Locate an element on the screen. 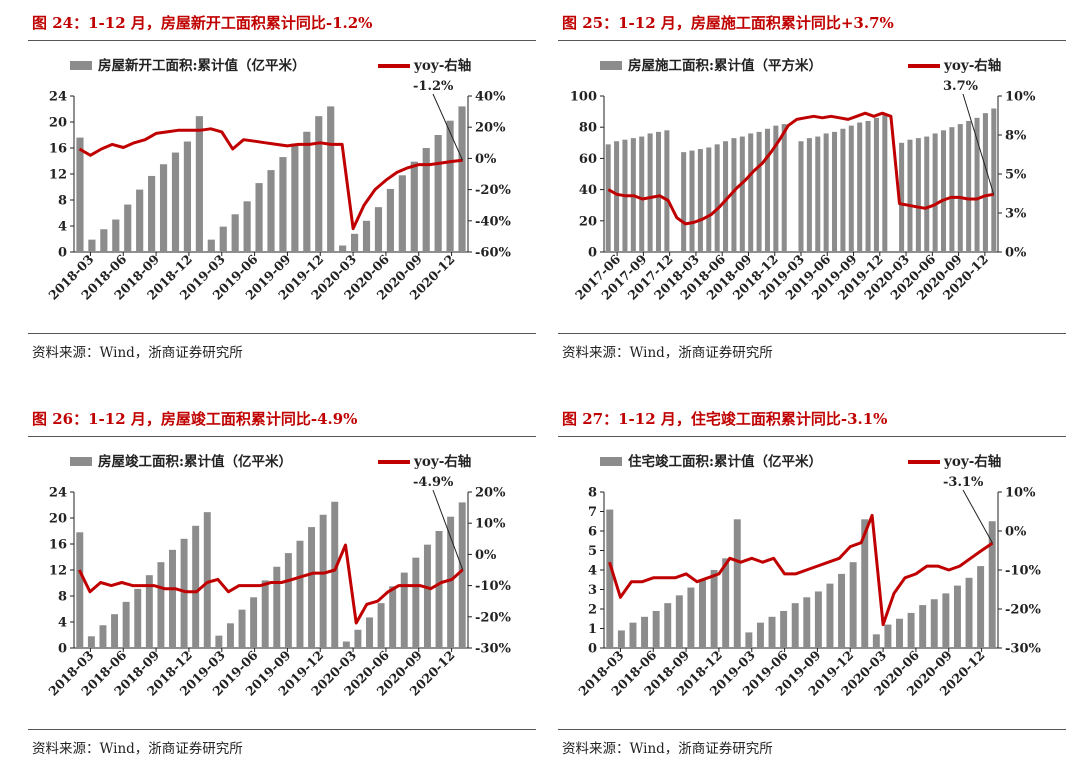 The height and width of the screenshot is (763, 1080). legend-bar-label: 房屋新开工面积:累计值（亿平米） is located at coordinates (201, 65).